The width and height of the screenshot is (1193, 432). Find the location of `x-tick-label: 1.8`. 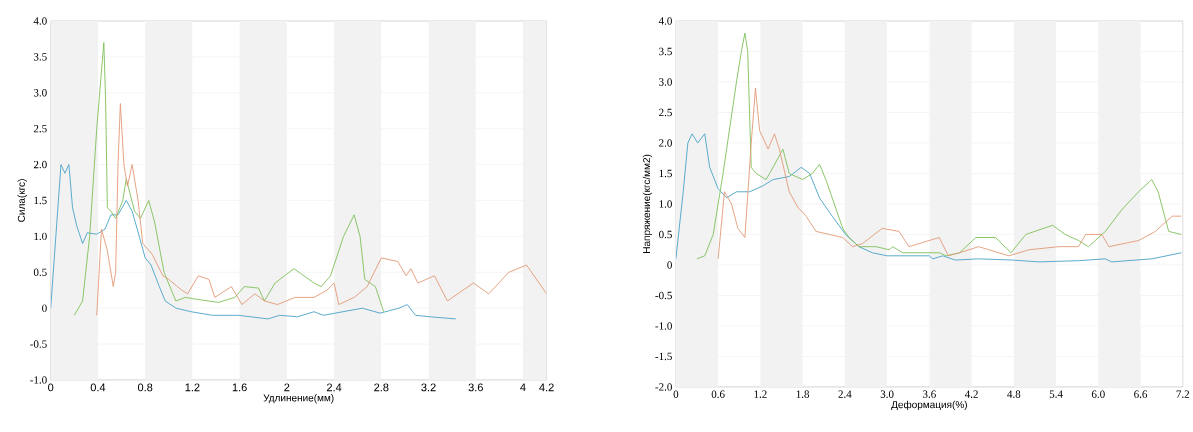

x-tick-label: 1.8 is located at coordinates (803, 394).